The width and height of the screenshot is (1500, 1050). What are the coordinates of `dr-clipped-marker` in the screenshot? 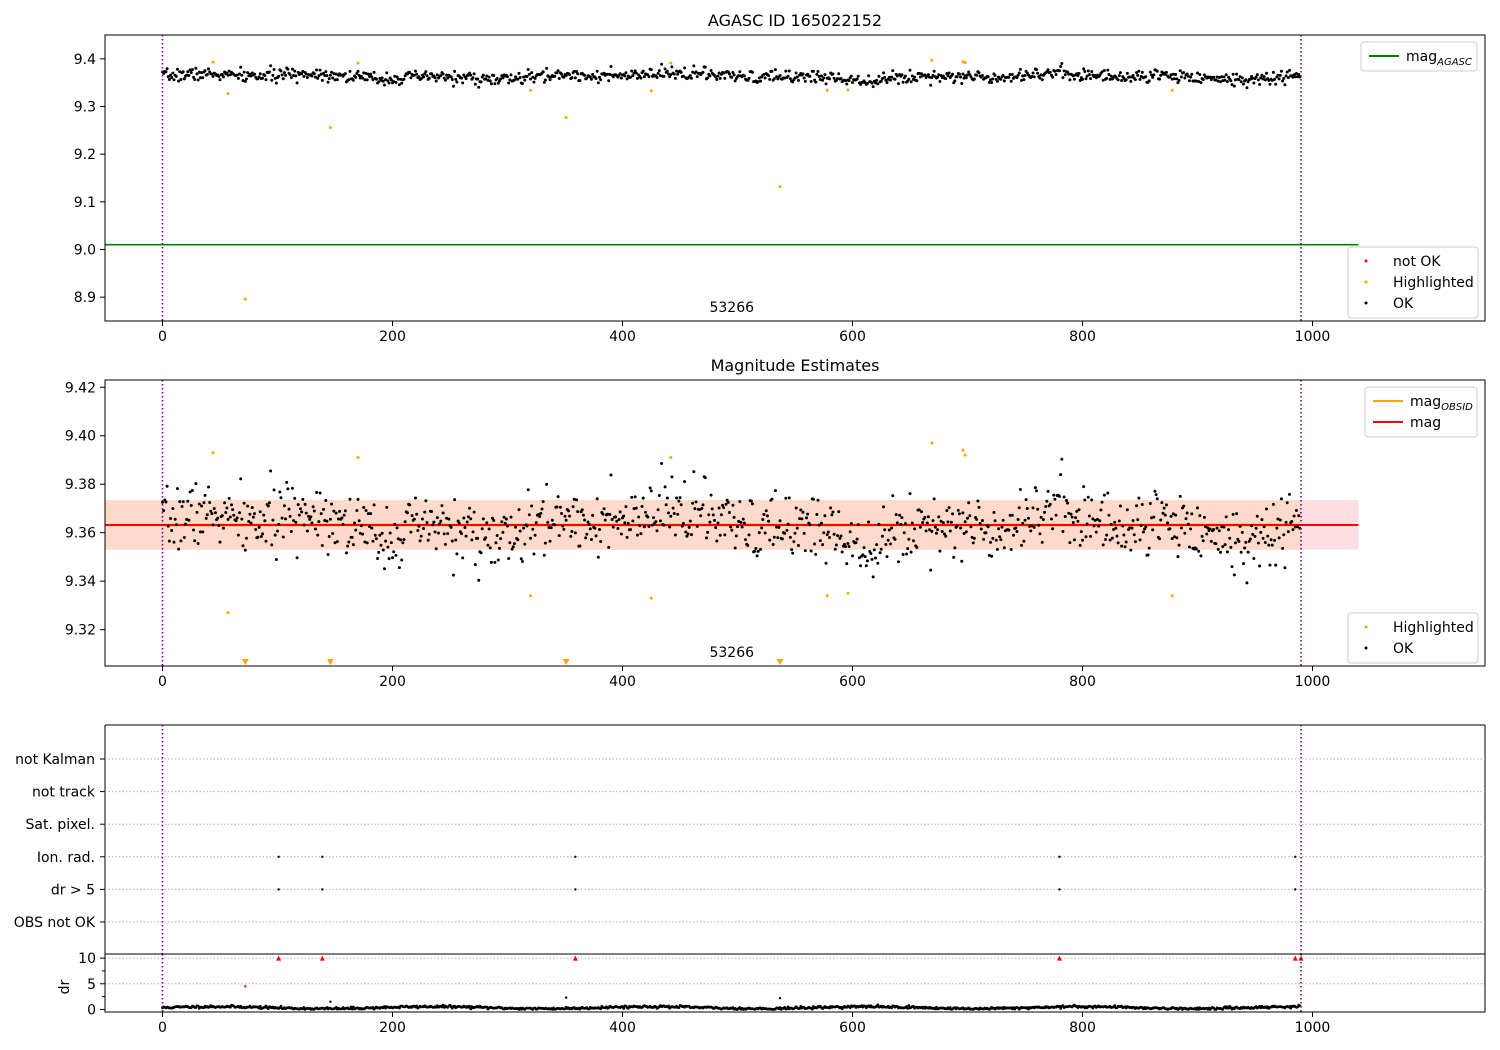 It's located at (322, 958).